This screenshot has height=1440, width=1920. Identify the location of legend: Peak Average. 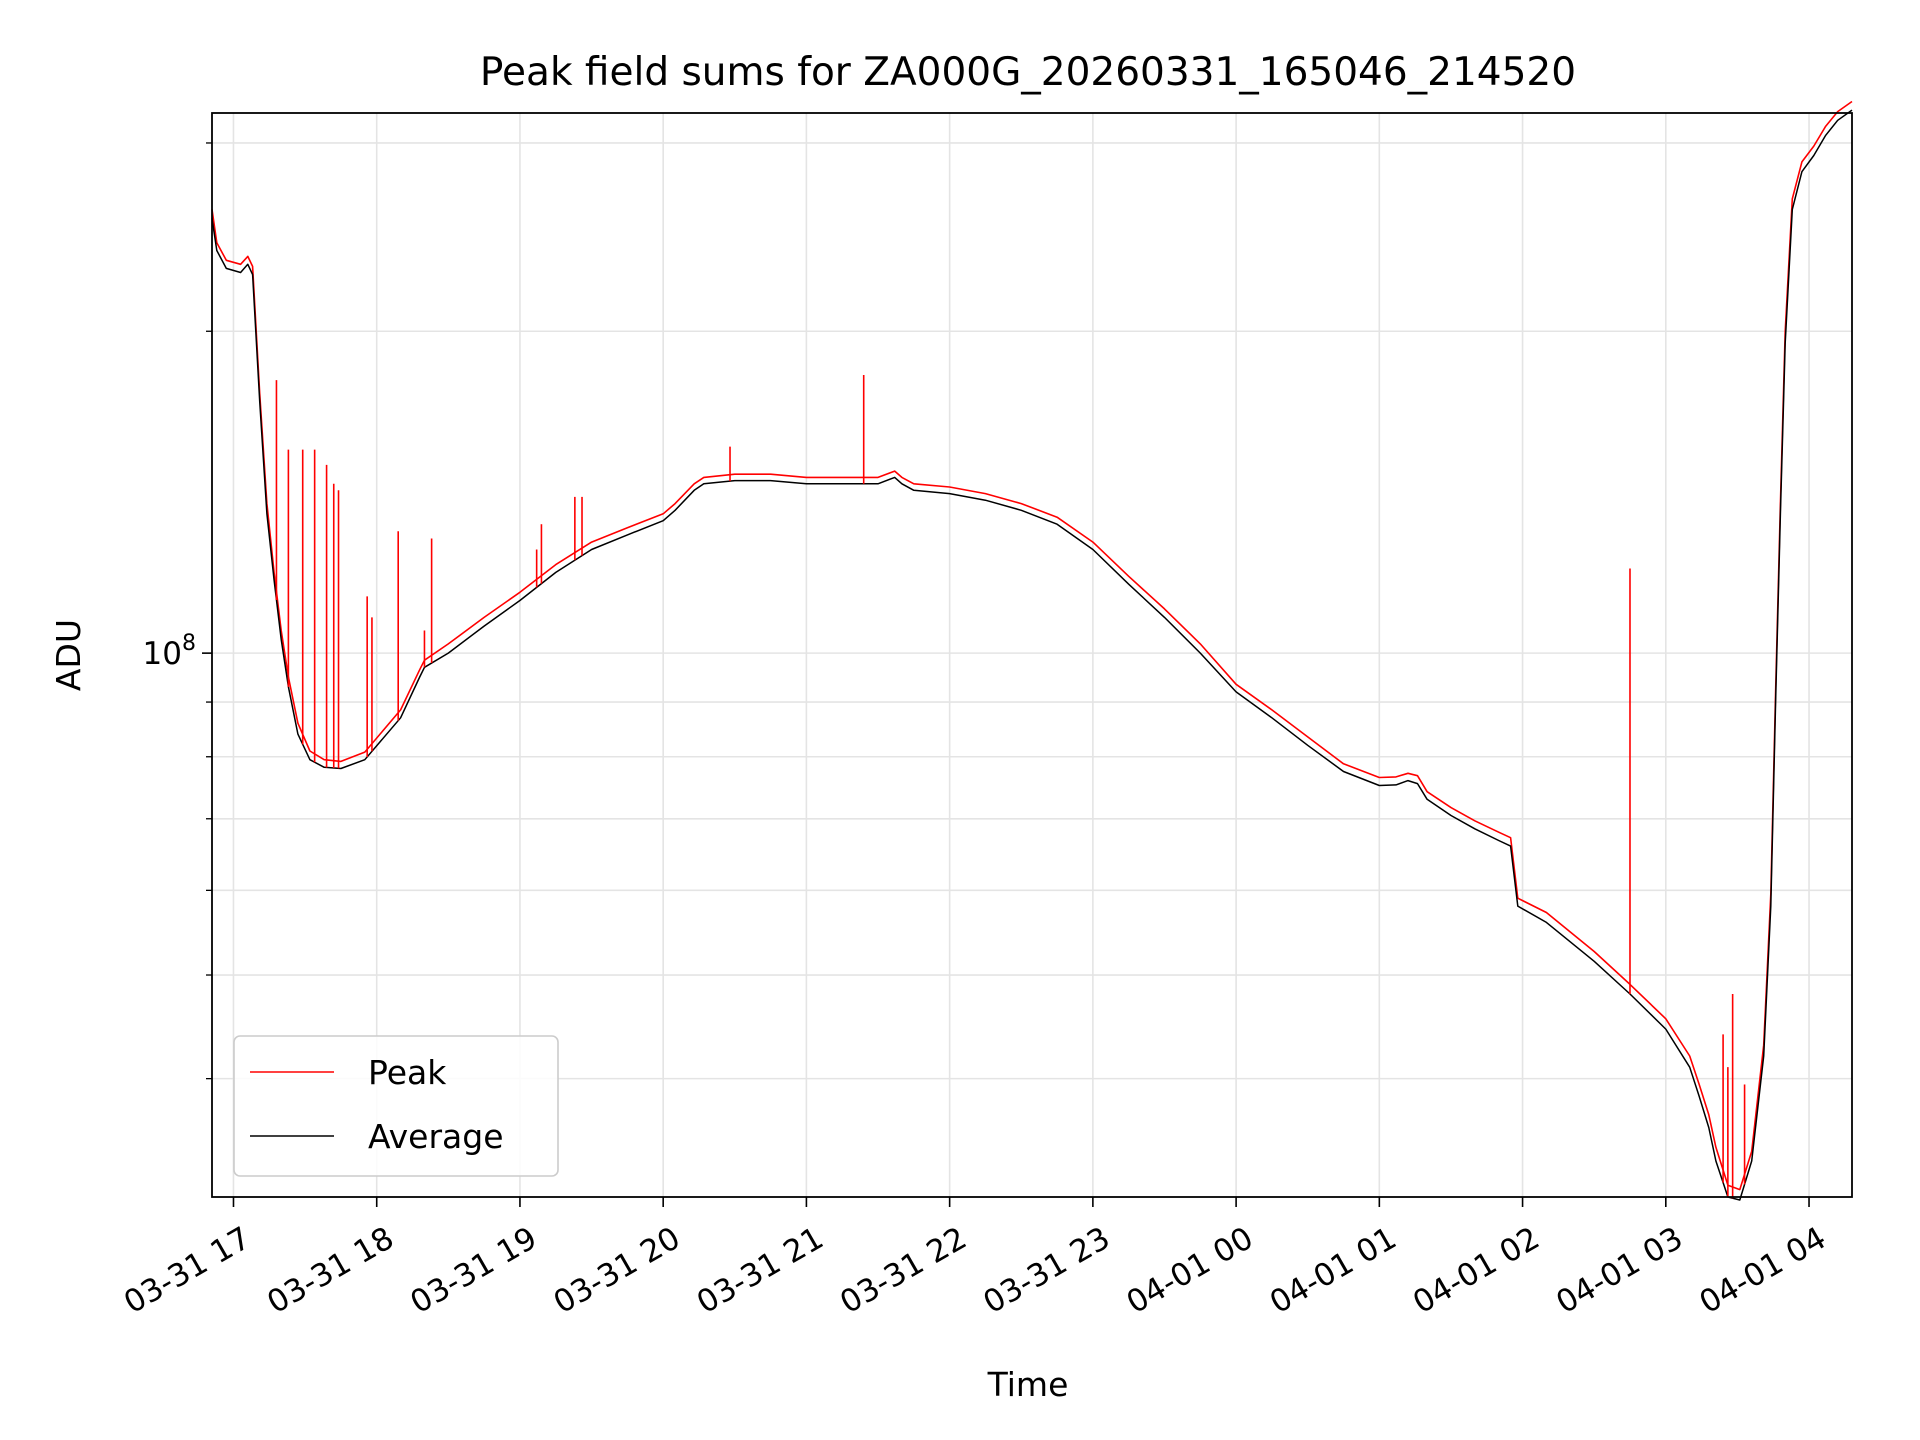
(396, 1106).